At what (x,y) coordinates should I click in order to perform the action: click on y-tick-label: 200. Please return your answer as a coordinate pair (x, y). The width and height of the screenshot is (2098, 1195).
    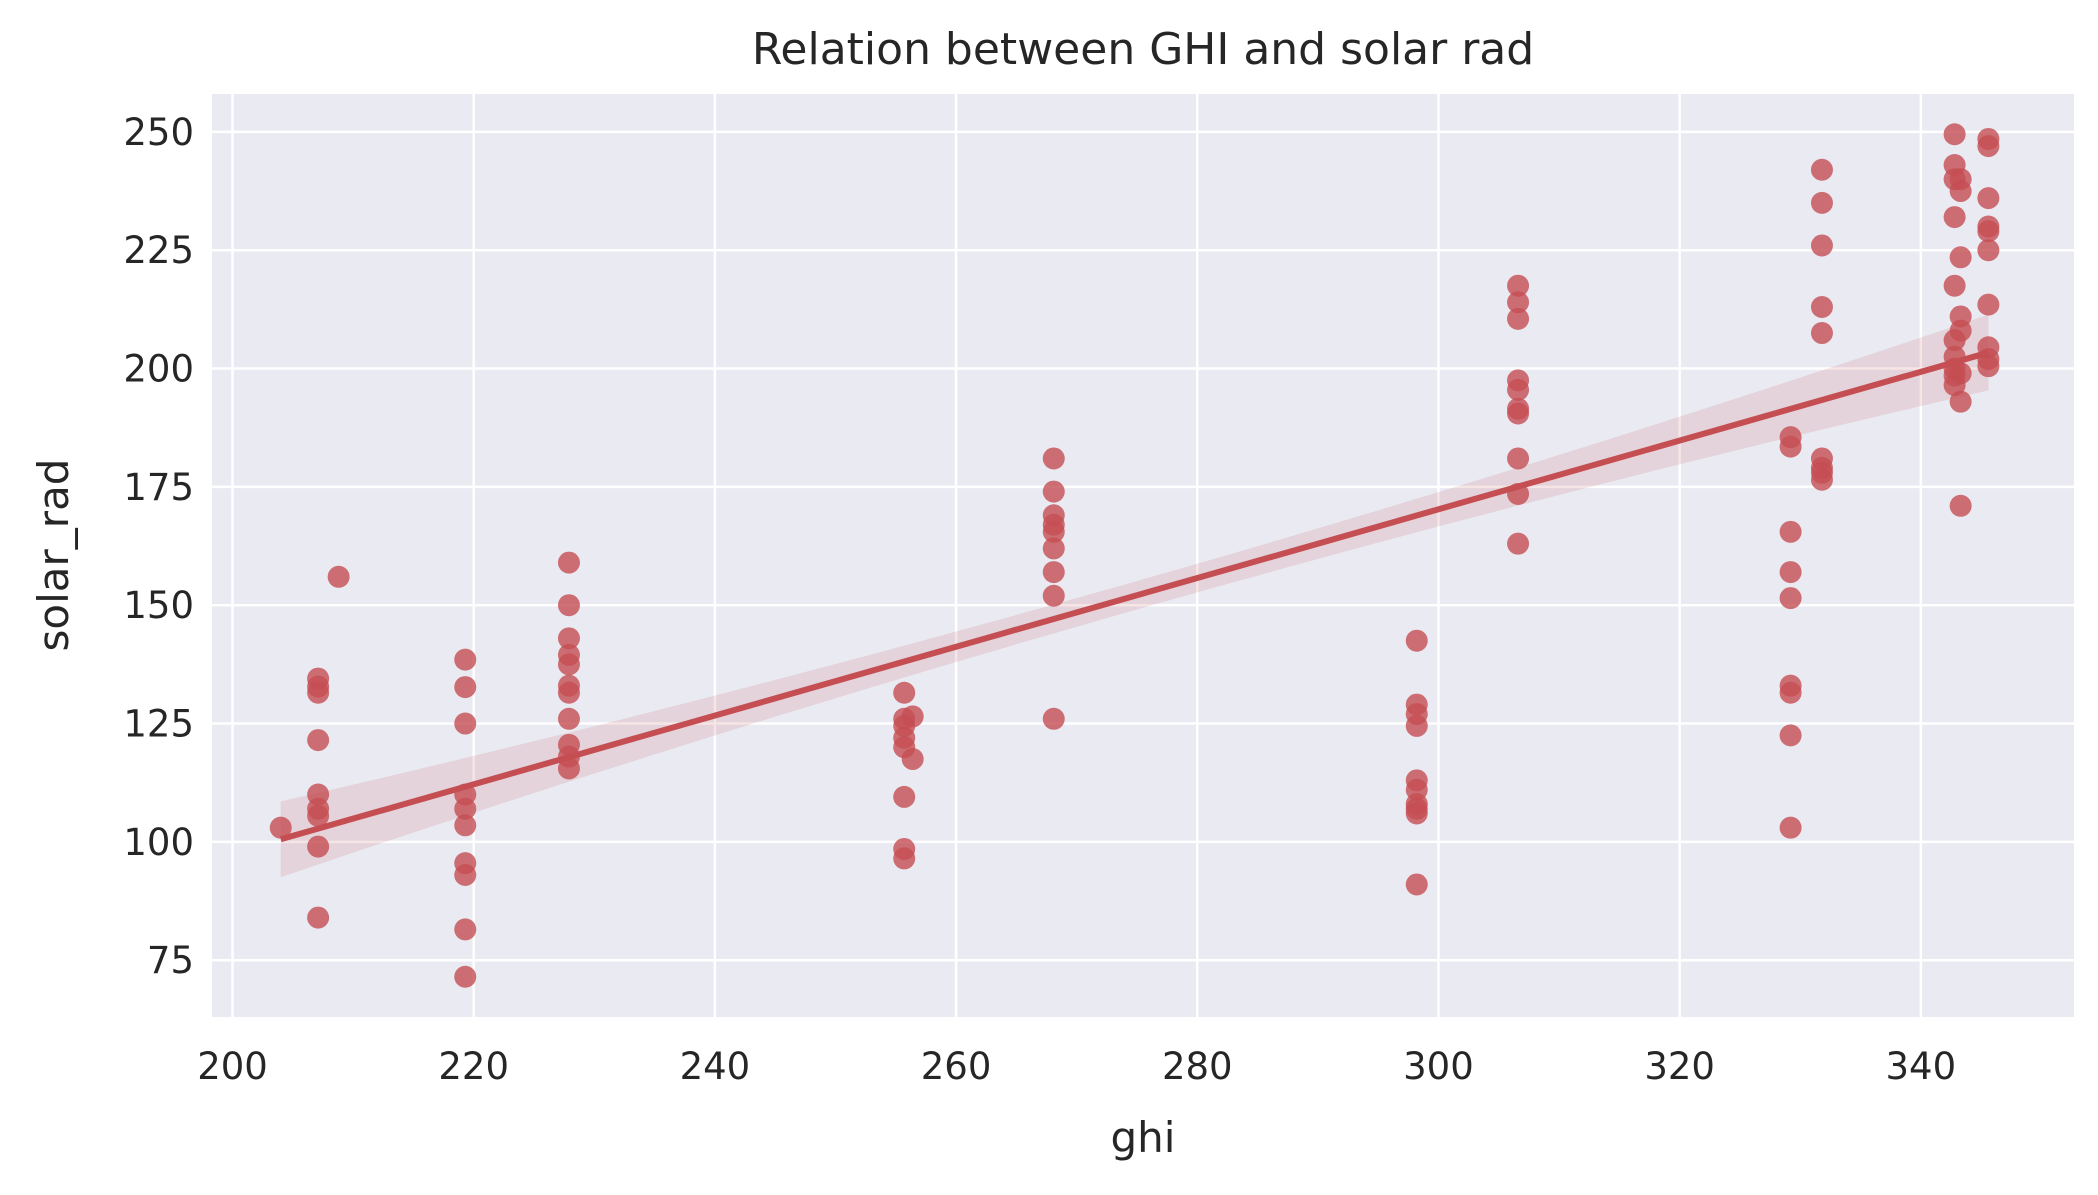
    Looking at the image, I should click on (158, 369).